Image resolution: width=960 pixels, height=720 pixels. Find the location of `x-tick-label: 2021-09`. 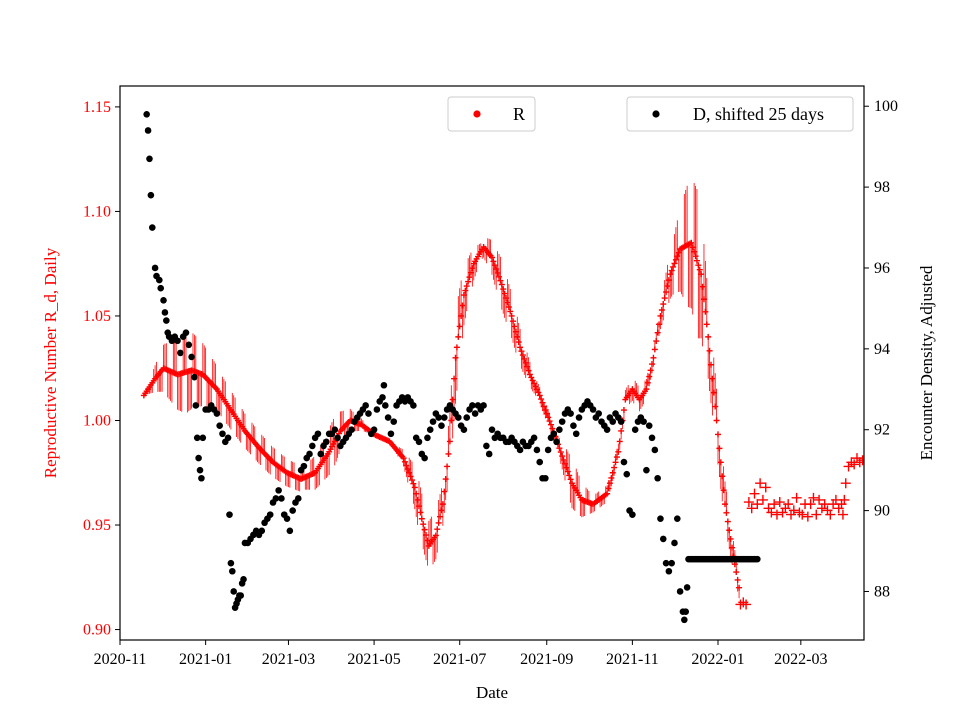

x-tick-label: 2021-09 is located at coordinates (546, 659).